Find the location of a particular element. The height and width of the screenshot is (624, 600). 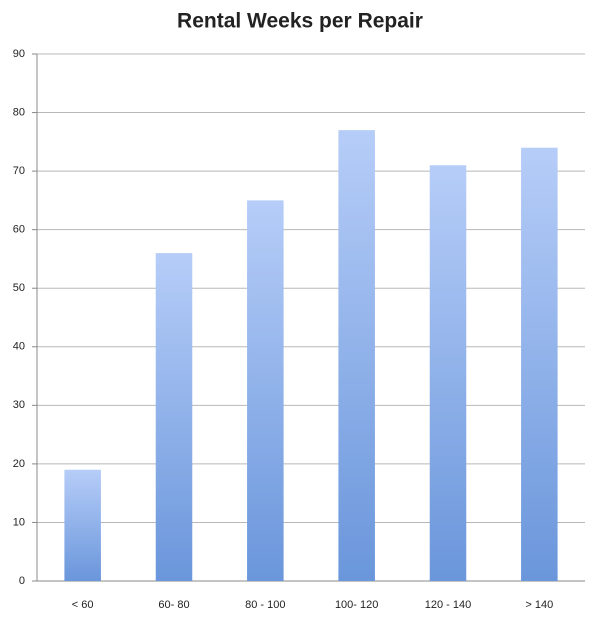

x-tick-label: < 60 is located at coordinates (83, 605).